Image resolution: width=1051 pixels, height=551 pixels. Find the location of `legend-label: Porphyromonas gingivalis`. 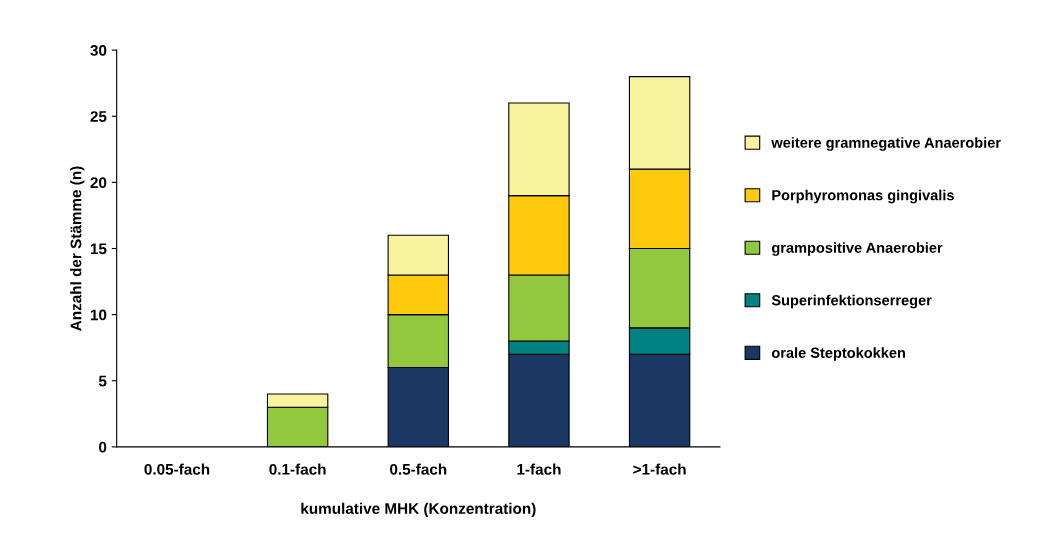

legend-label: Porphyromonas gingivalis is located at coordinates (863, 196).